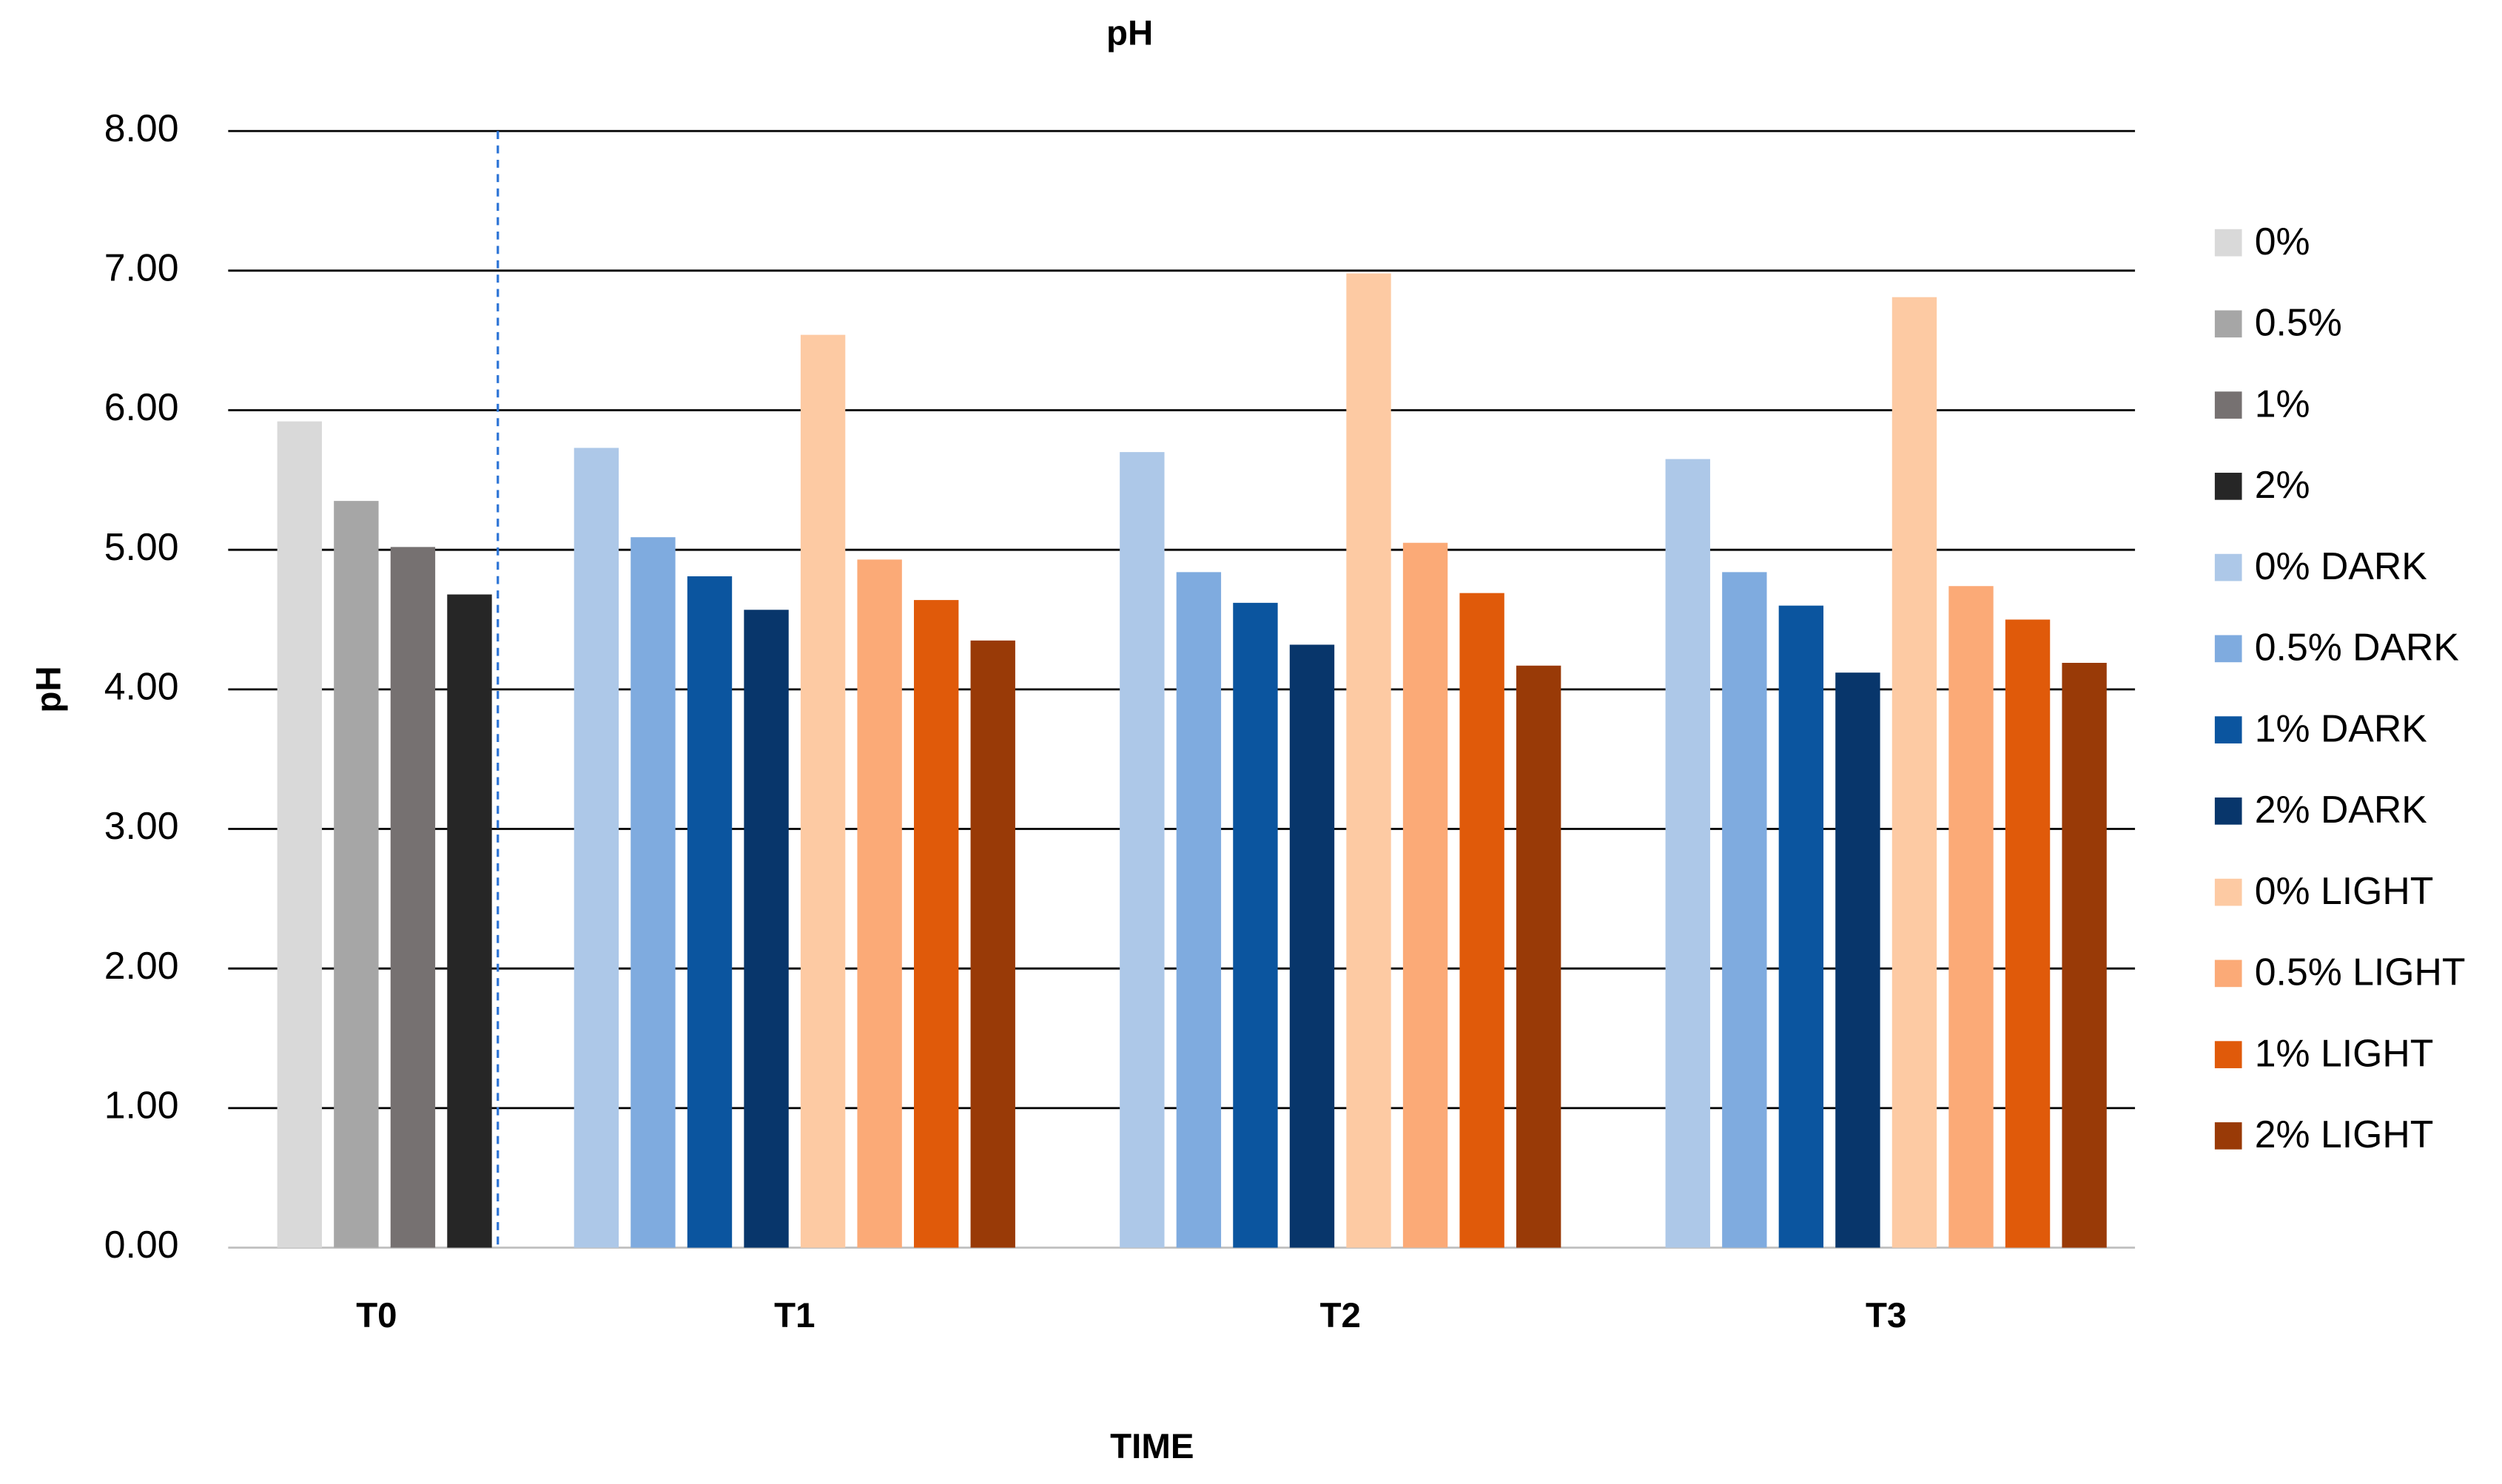 This screenshot has width=2502, height=1484. I want to click on y-tick-label: 2.00, so click(141, 965).